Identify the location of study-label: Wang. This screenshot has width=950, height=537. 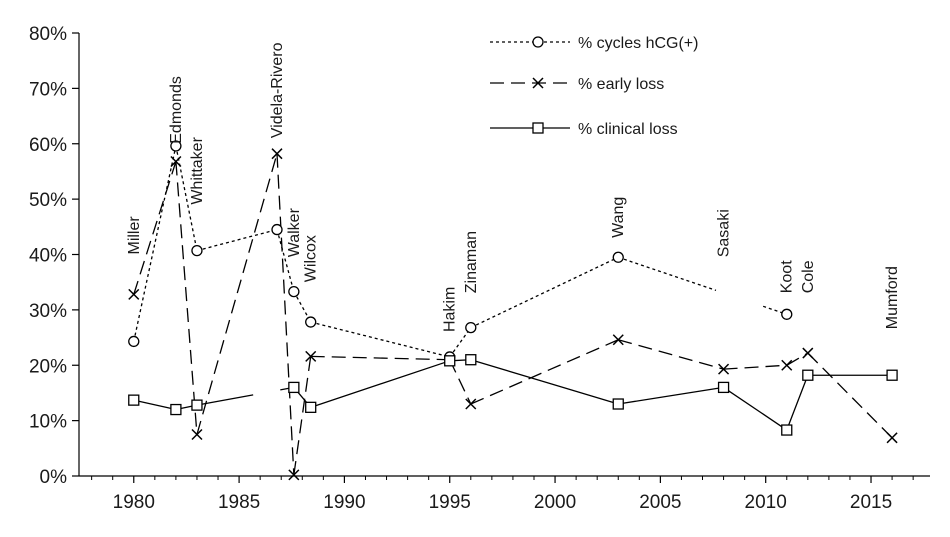
(618, 217).